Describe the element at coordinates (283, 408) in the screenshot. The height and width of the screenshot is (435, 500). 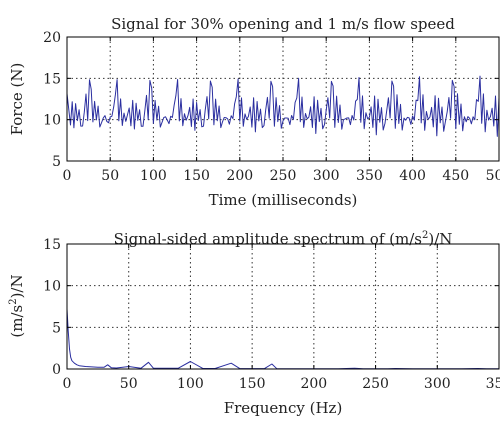
I see `x-axis-label: Frequency (Hz)` at that location.